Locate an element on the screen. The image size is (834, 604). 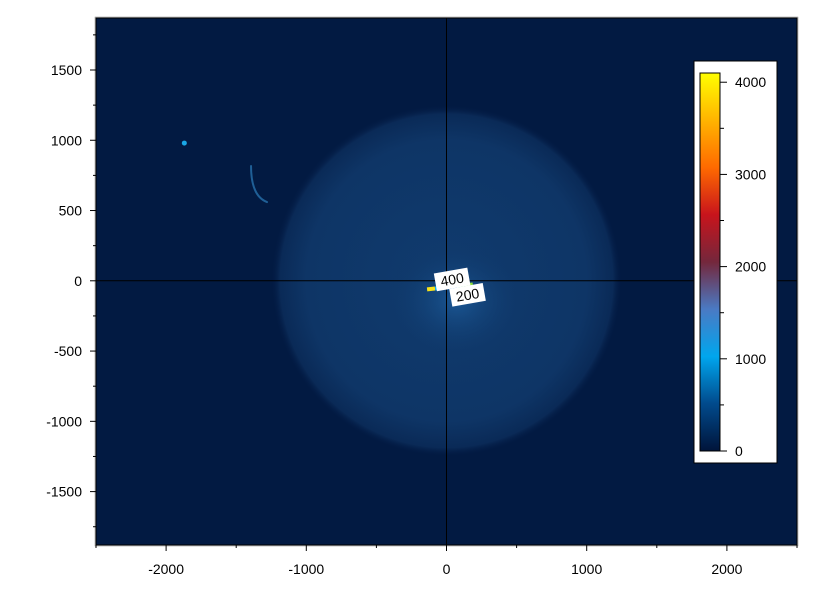
contour-label-text: 400 is located at coordinates (452, 279).